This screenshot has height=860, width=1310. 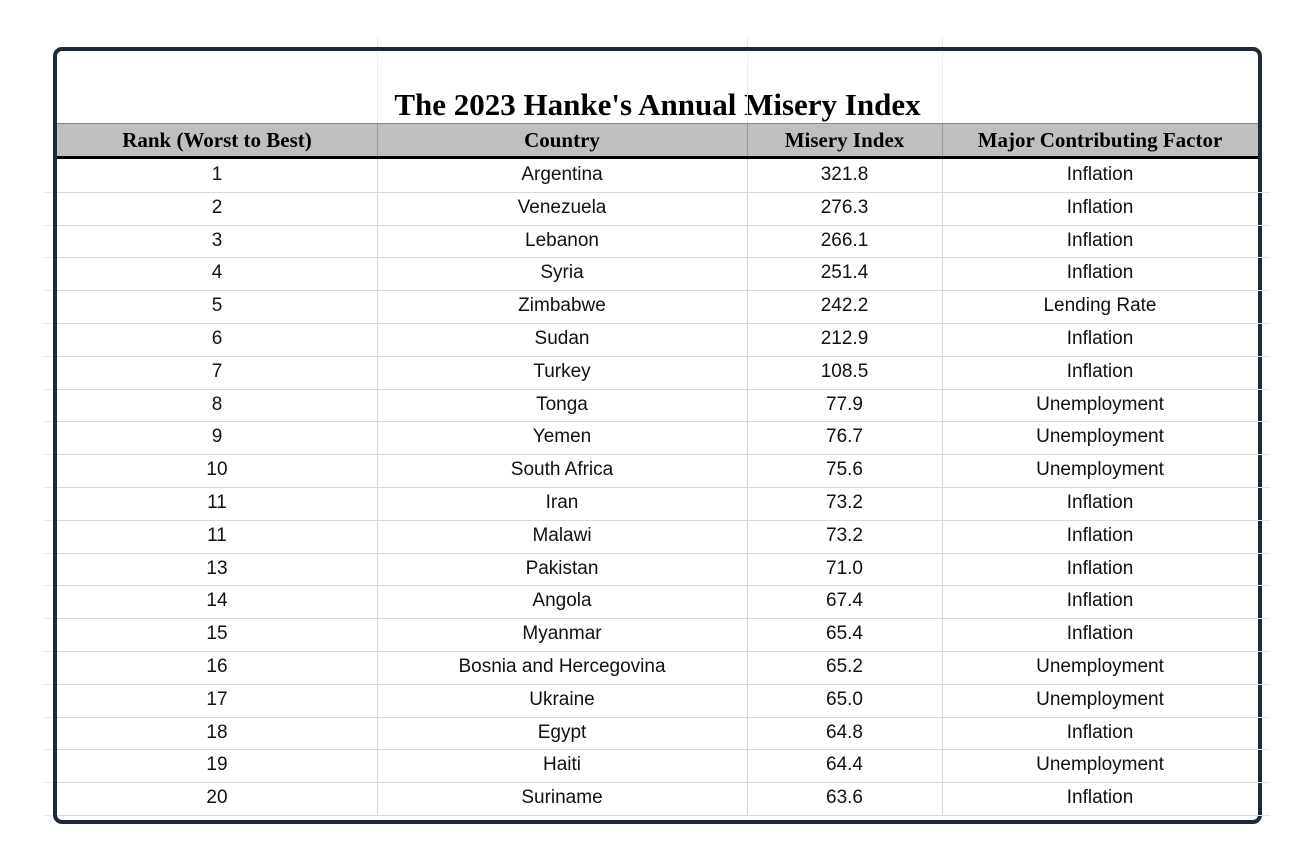 What do you see at coordinates (562, 535) in the screenshot?
I see `table-cell: Malawi` at bounding box center [562, 535].